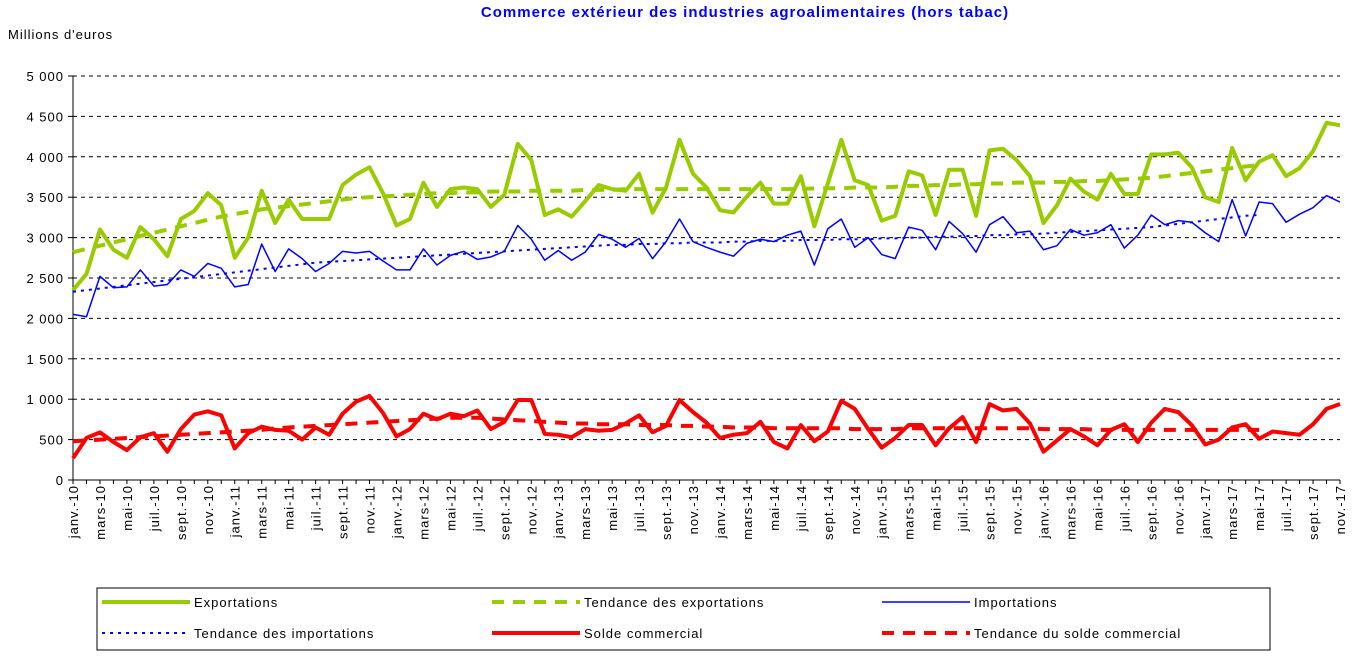 The image size is (1354, 656). What do you see at coordinates (1151, 512) in the screenshot?
I see `x-tick-label: sept.-16` at bounding box center [1151, 512].